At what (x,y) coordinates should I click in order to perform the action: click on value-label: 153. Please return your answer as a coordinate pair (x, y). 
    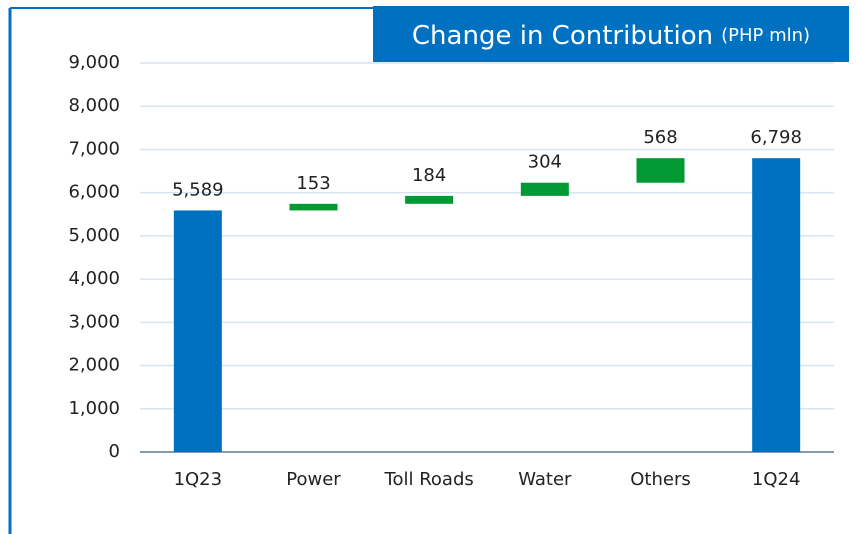
    Looking at the image, I should click on (313, 183).